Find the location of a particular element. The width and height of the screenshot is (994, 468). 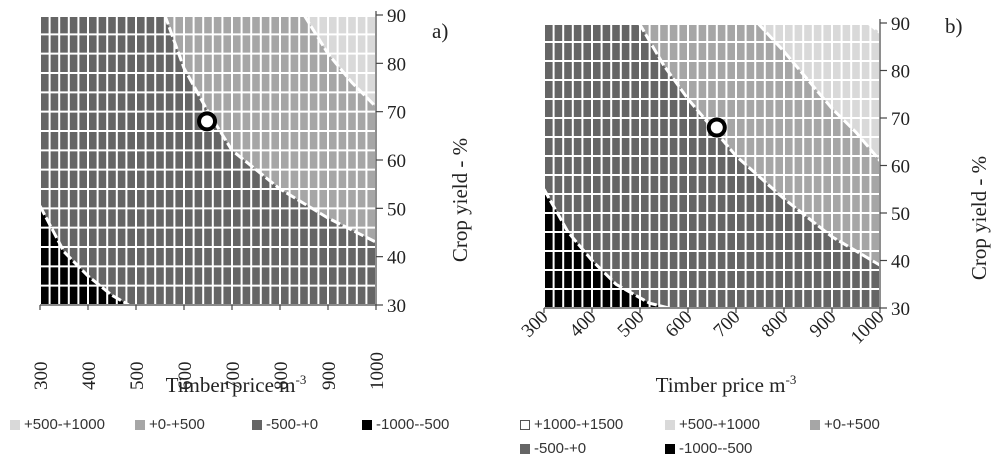

region-+500-+1000 is located at coordinates (340, 61).